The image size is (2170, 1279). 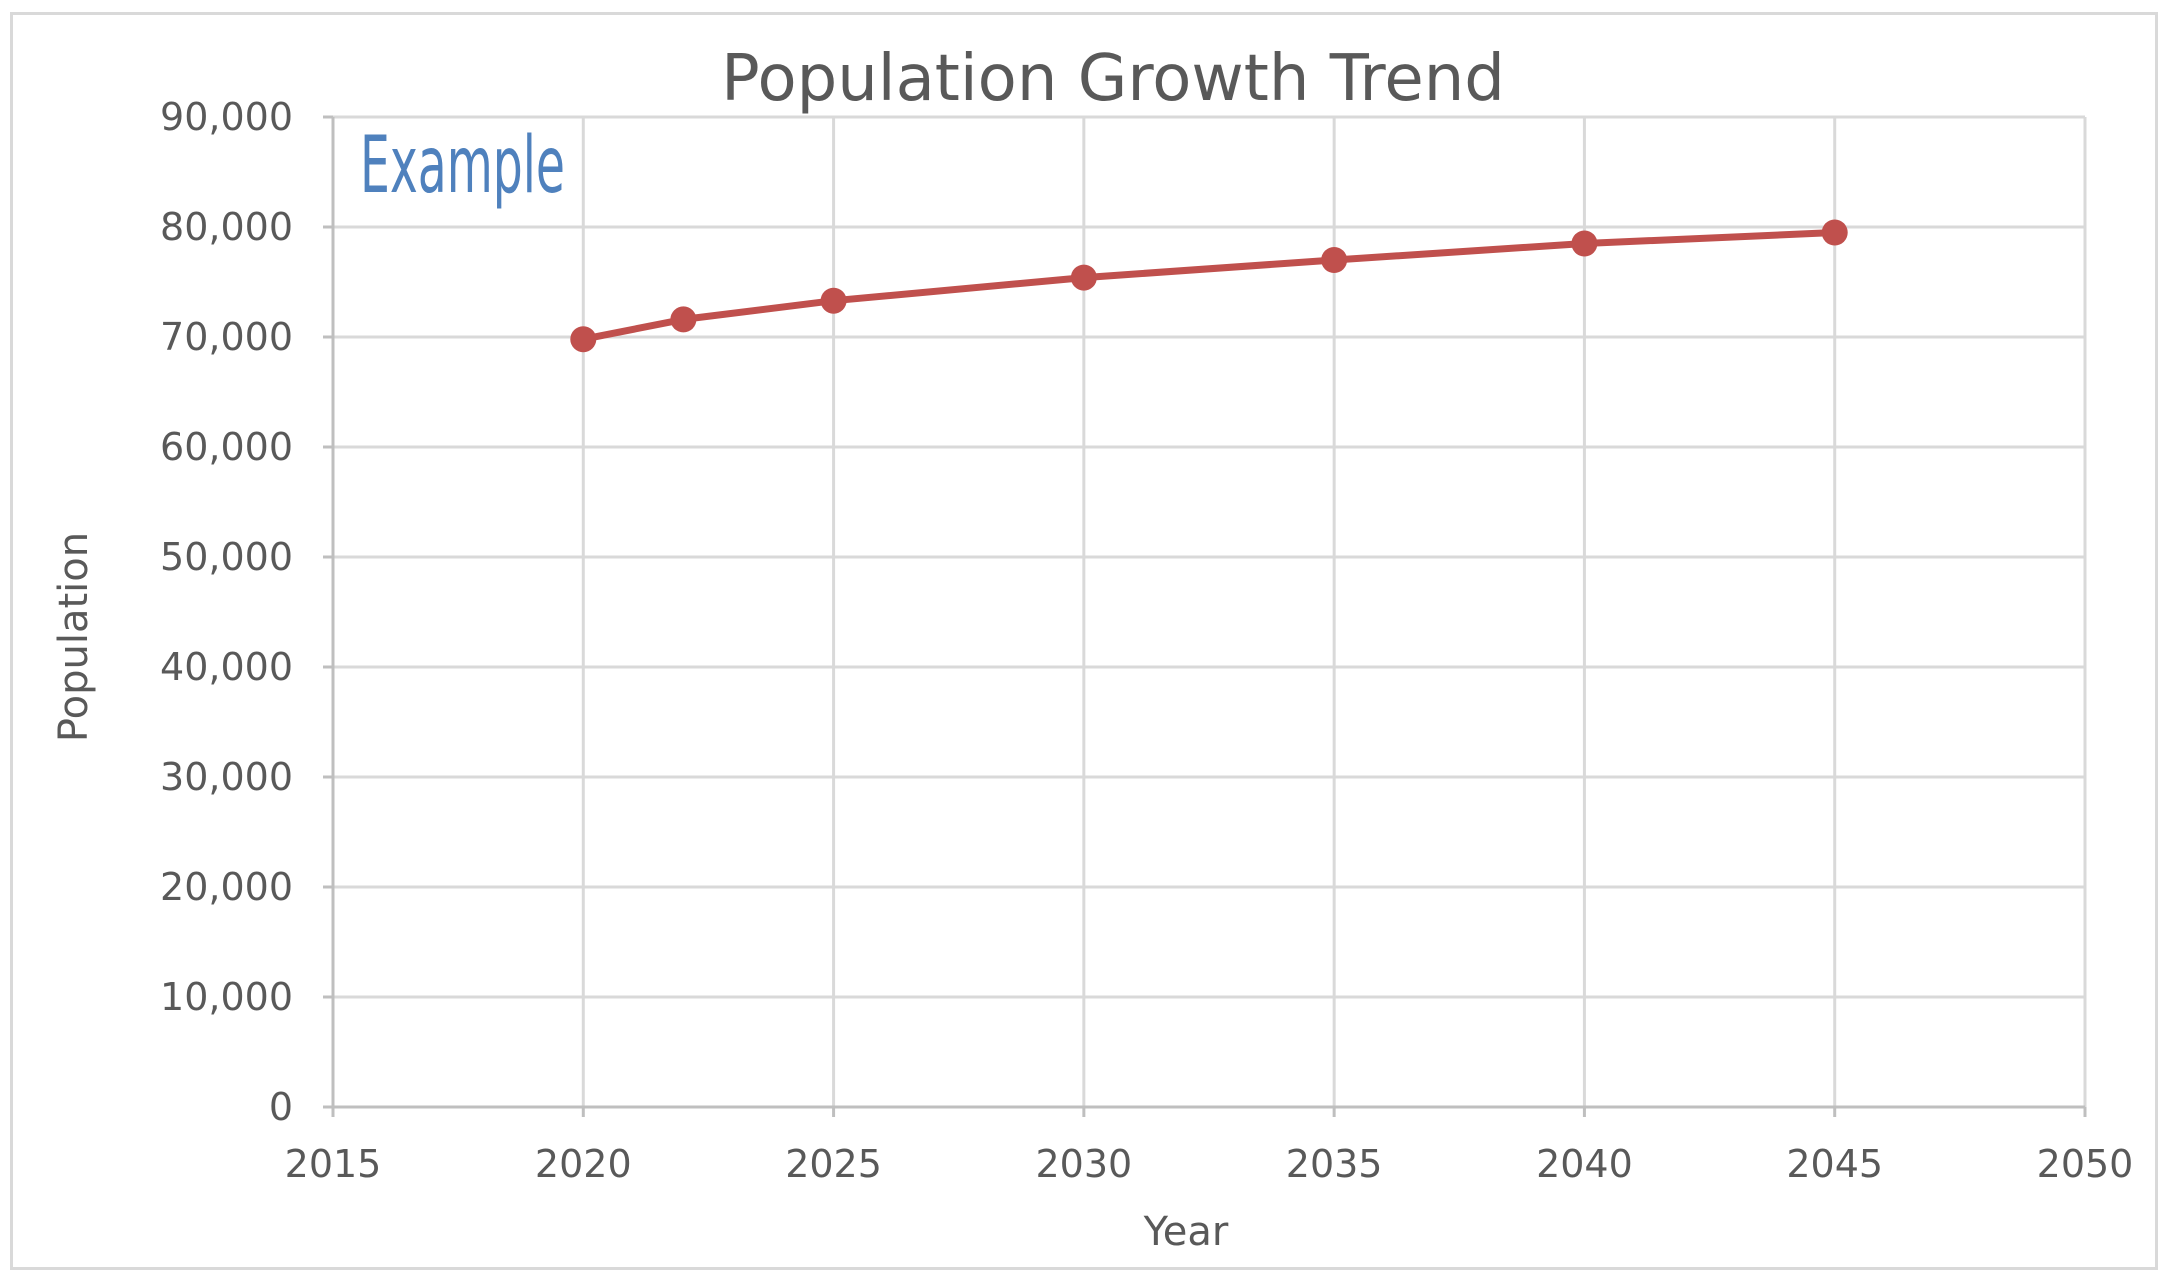 I want to click on y-tick-label: 90,000, so click(x=226, y=117).